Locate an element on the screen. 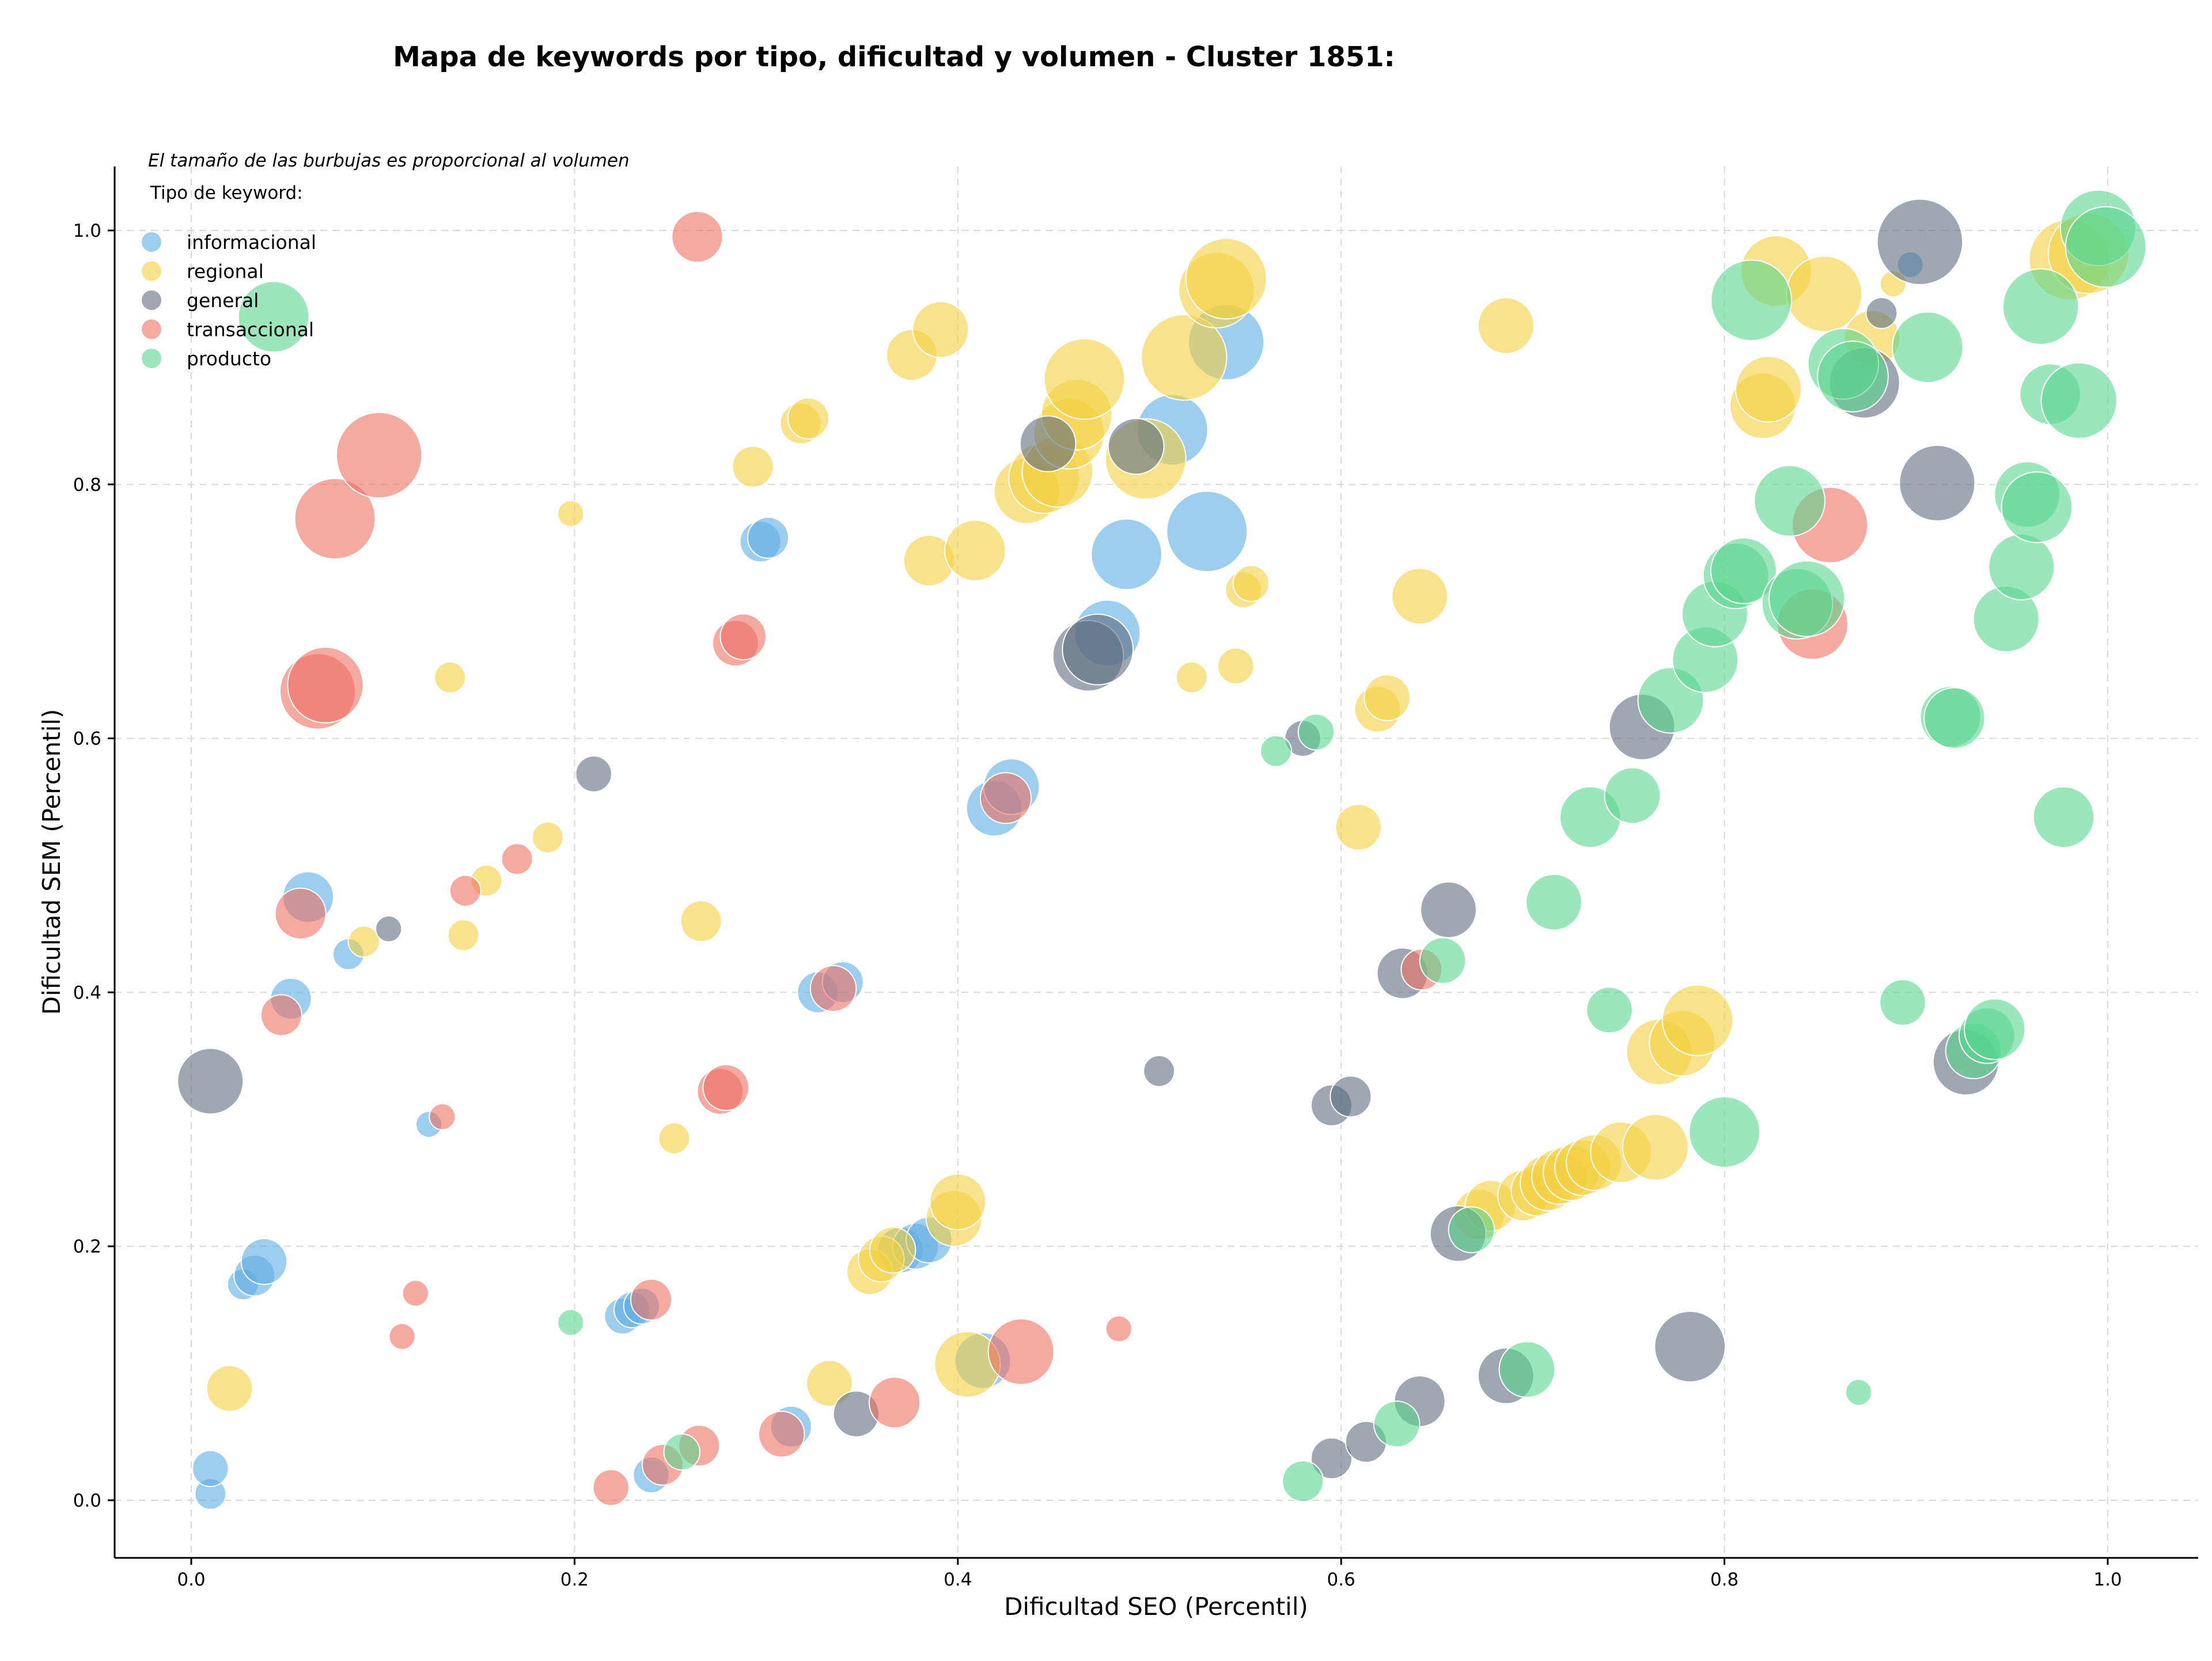  x-tick-label: 0.2 is located at coordinates (574, 1579).